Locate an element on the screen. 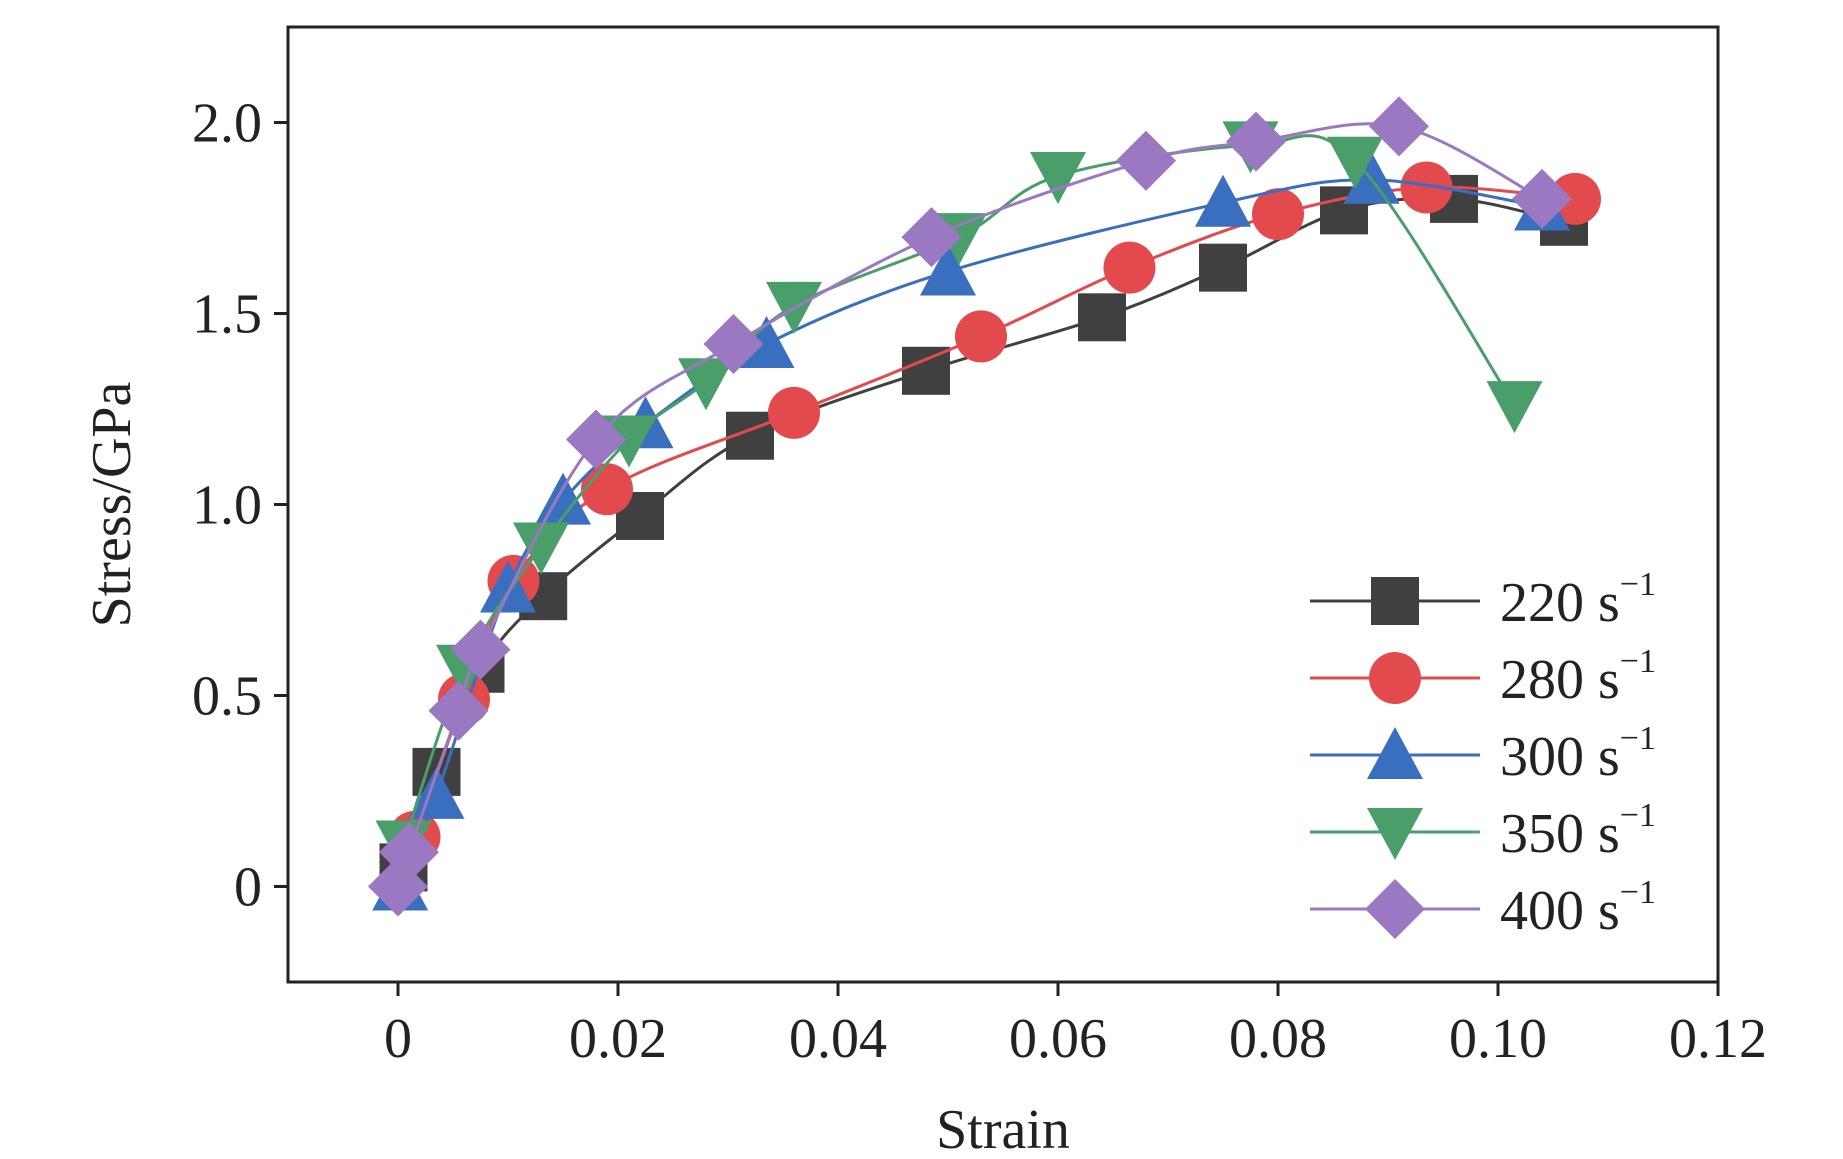 The height and width of the screenshot is (1159, 1843). legend: 220 s−1 280 s−1 300 s−1 350 s−1 400 s−1 is located at coordinates (1483, 754).